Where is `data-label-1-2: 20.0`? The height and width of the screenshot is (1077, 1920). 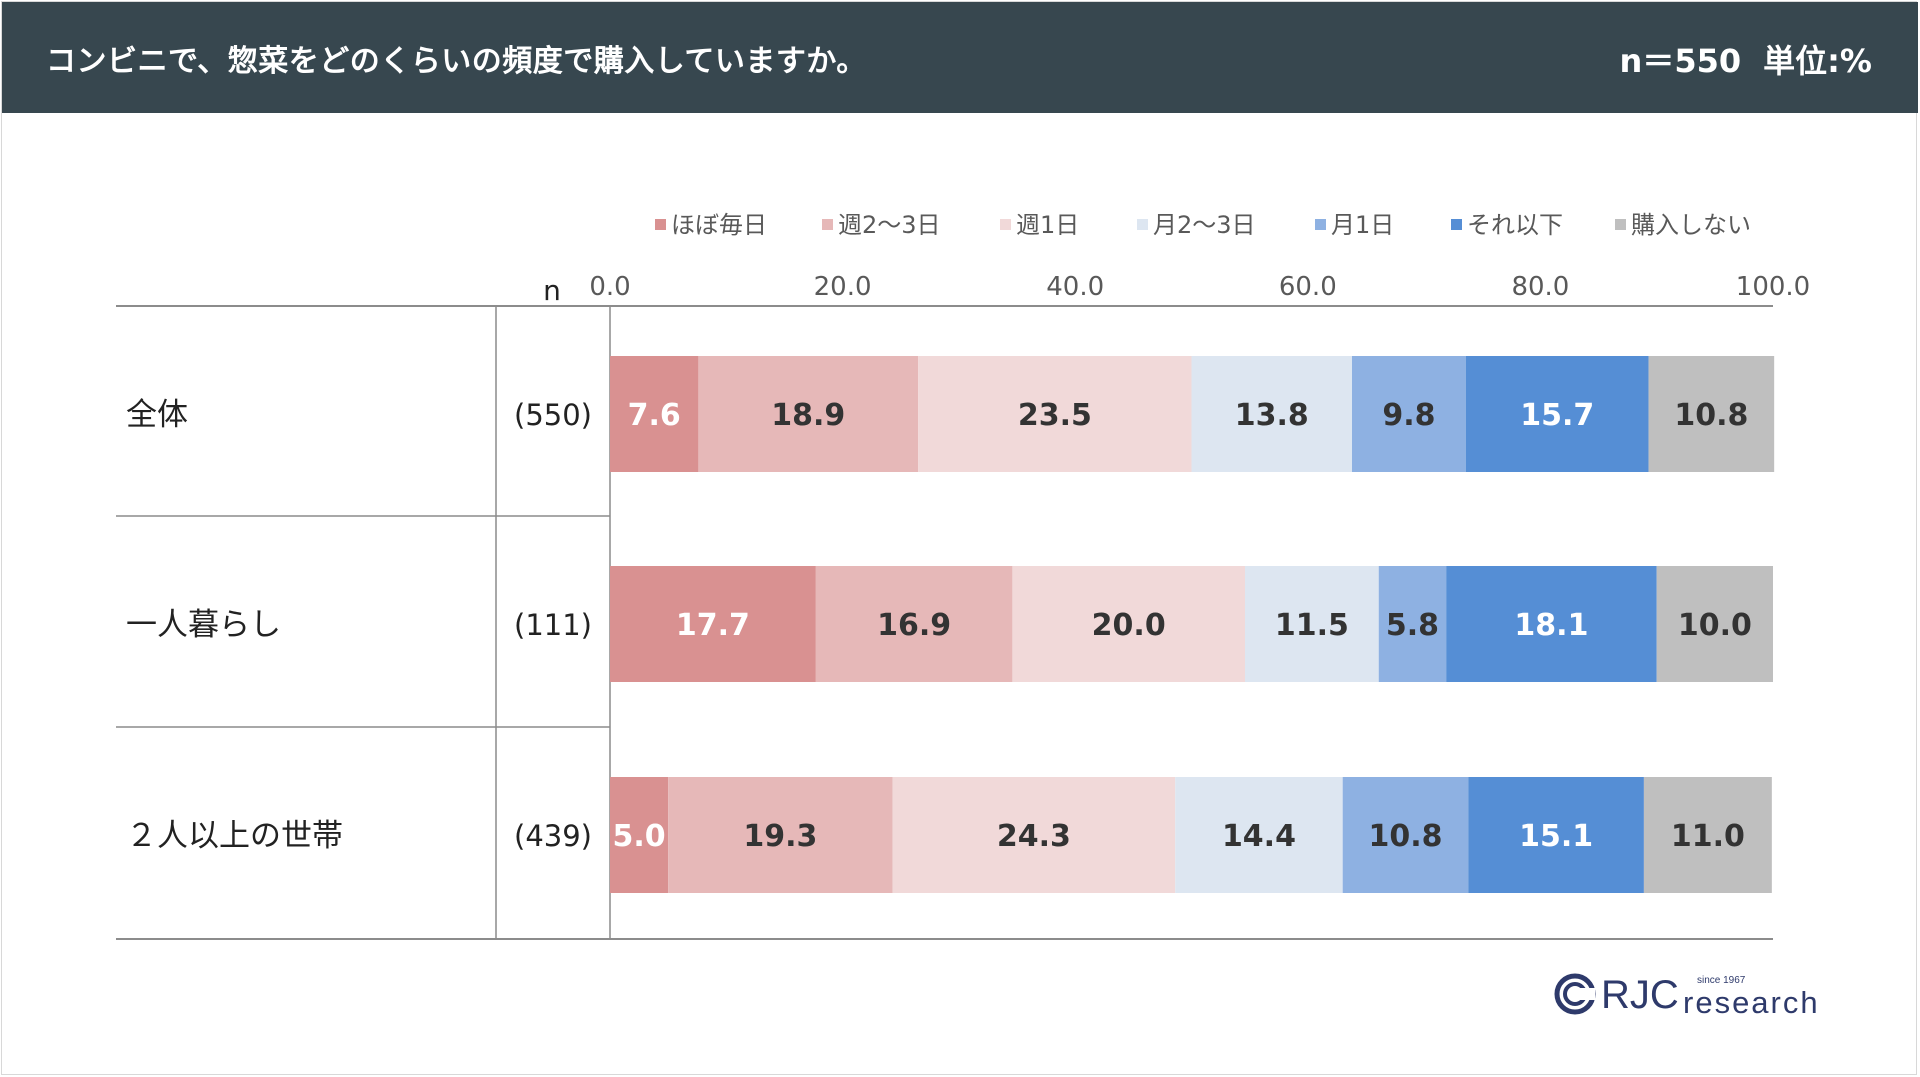 data-label-1-2: 20.0 is located at coordinates (1129, 625).